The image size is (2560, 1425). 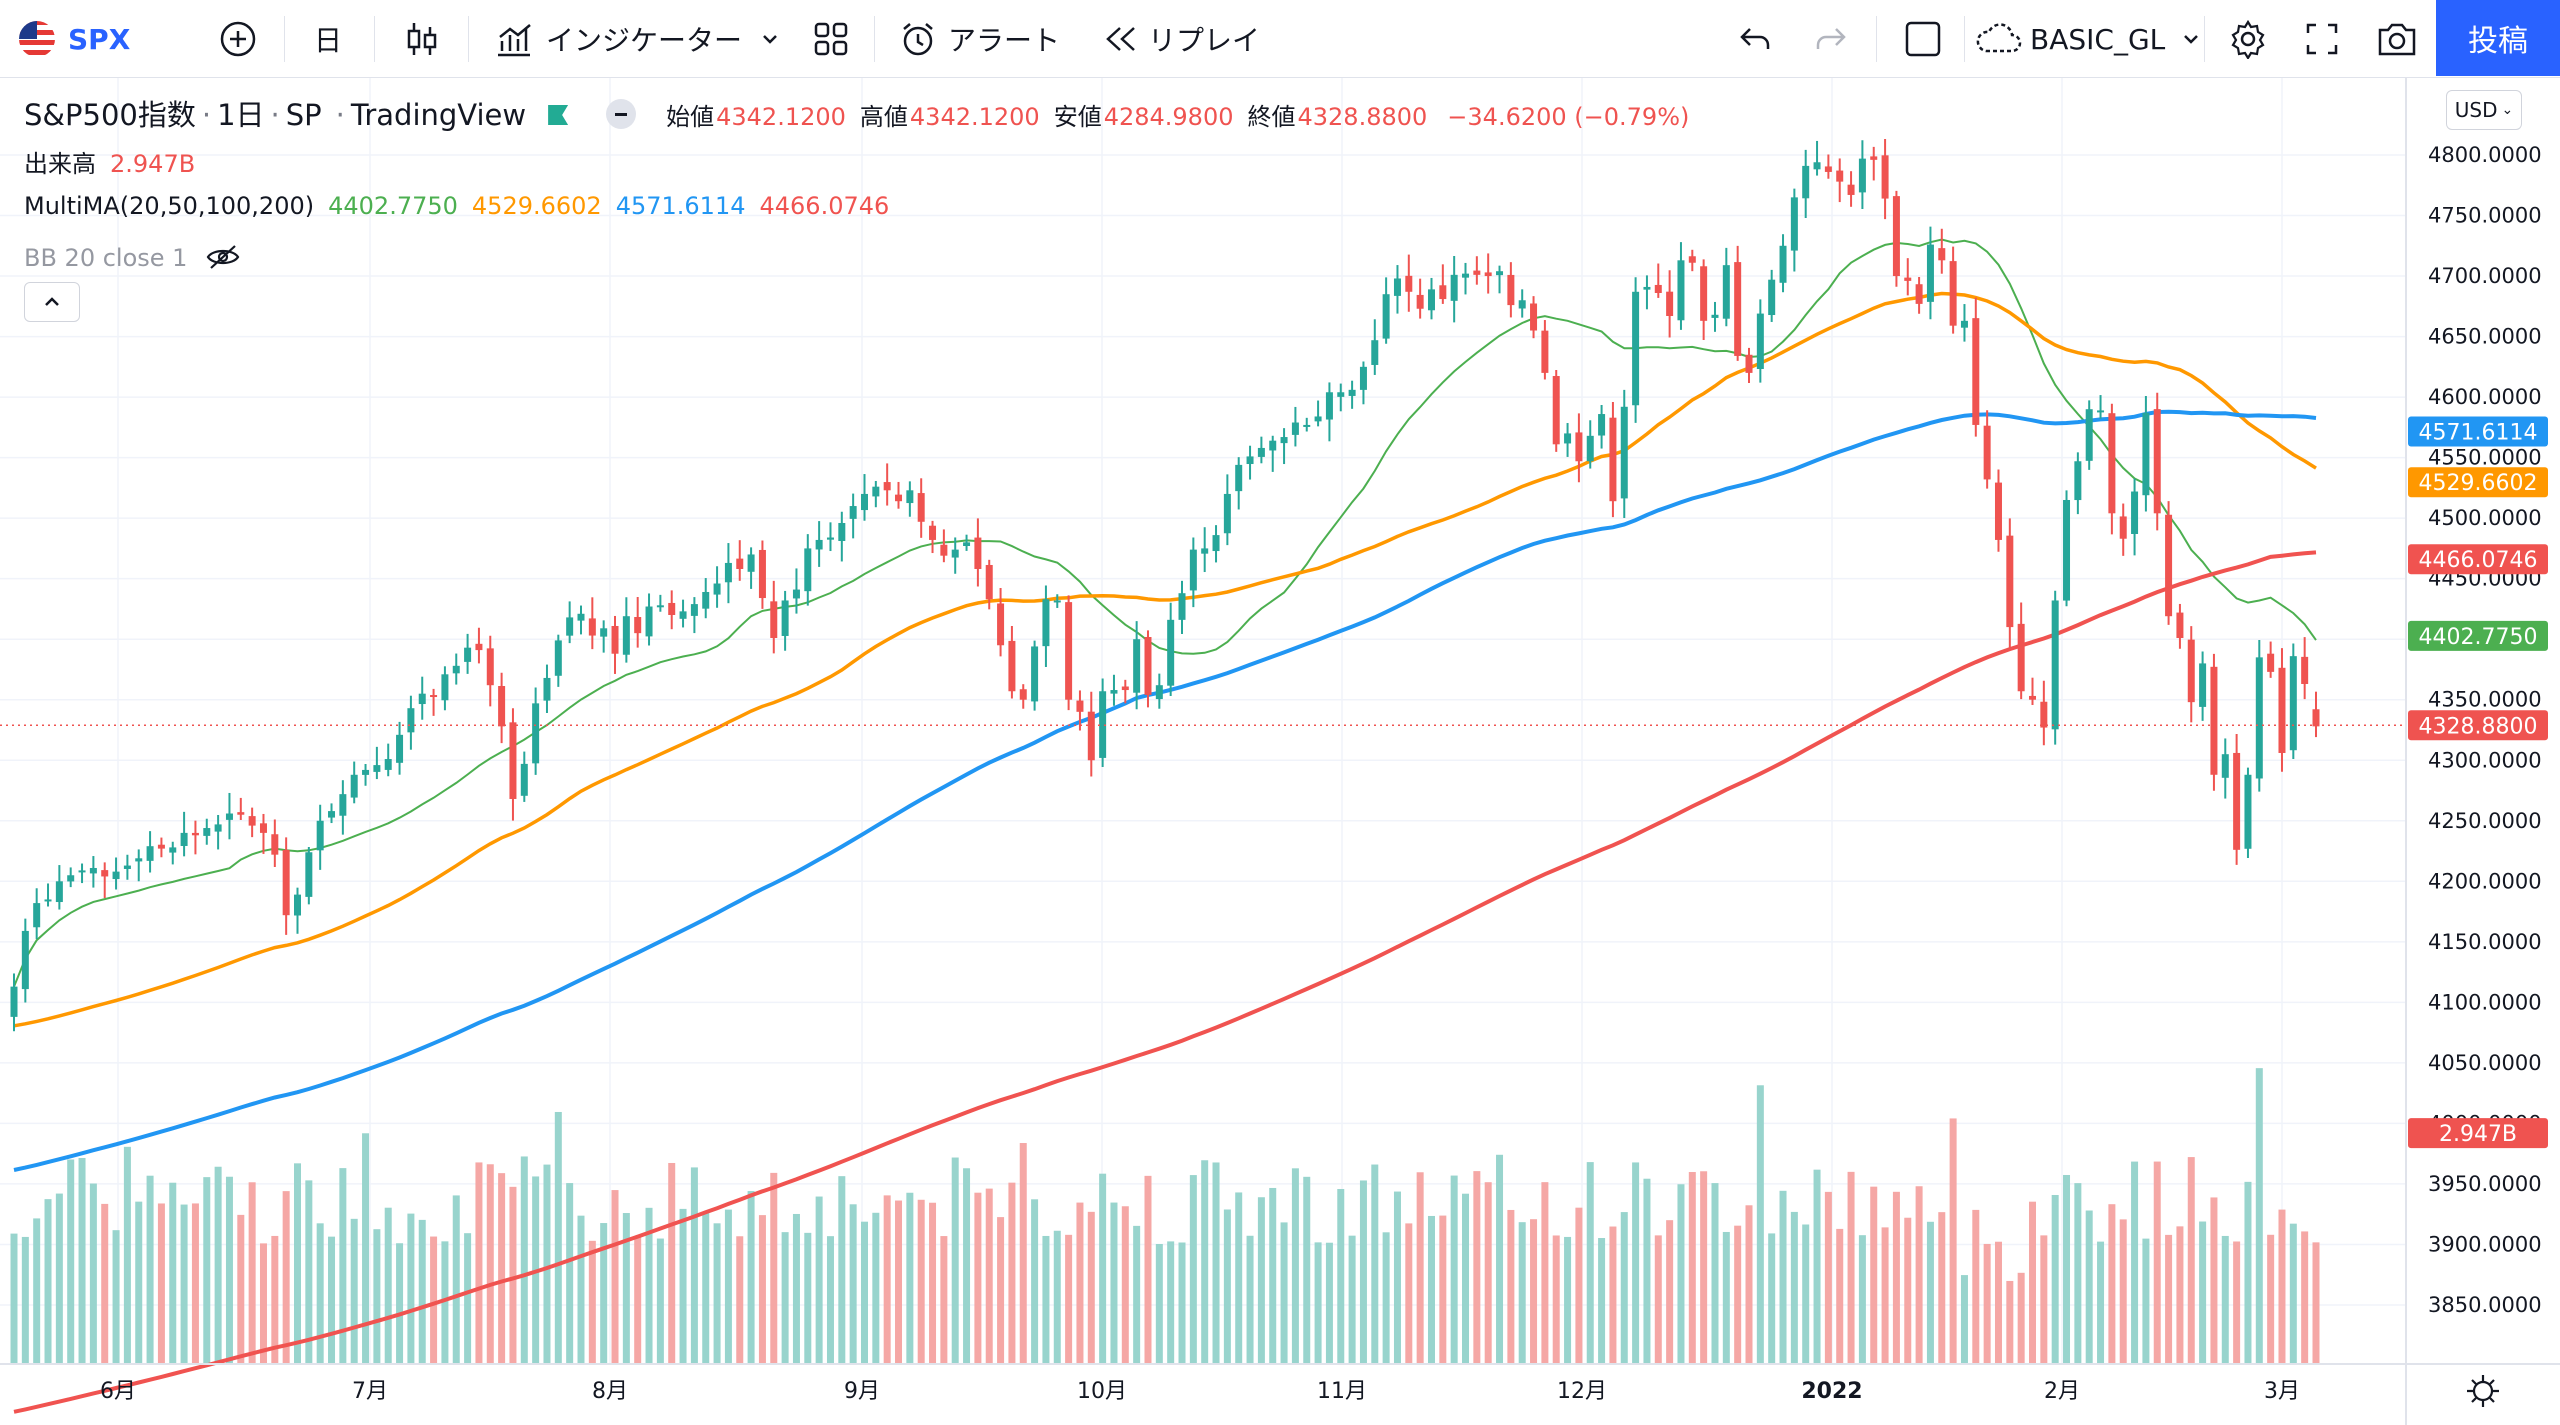 What do you see at coordinates (1004, 40) in the screenshot?
I see `alert-label: アラート` at bounding box center [1004, 40].